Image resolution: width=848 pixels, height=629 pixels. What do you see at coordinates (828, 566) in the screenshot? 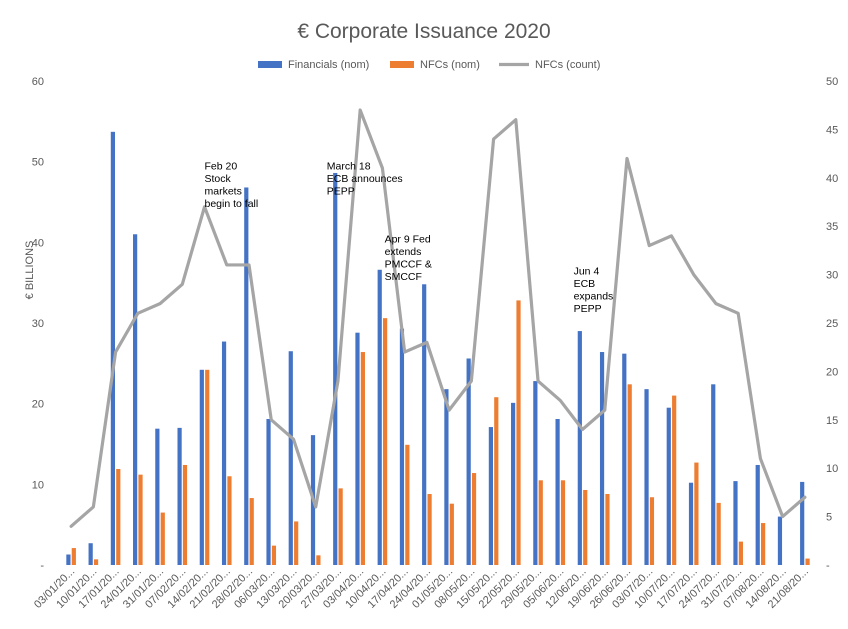
I see `right-tick-label: -` at bounding box center [828, 566].